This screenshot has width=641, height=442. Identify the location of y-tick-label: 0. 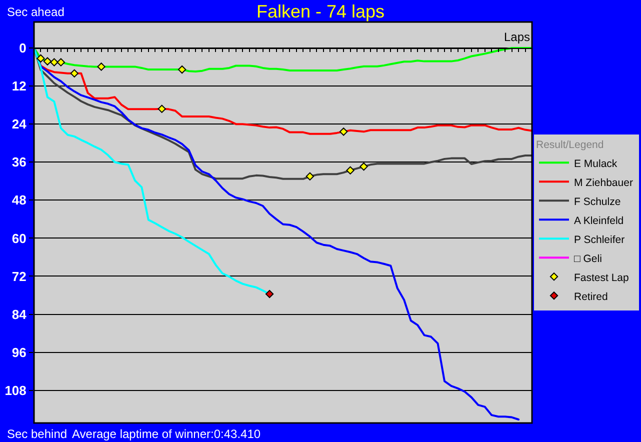
(22, 48).